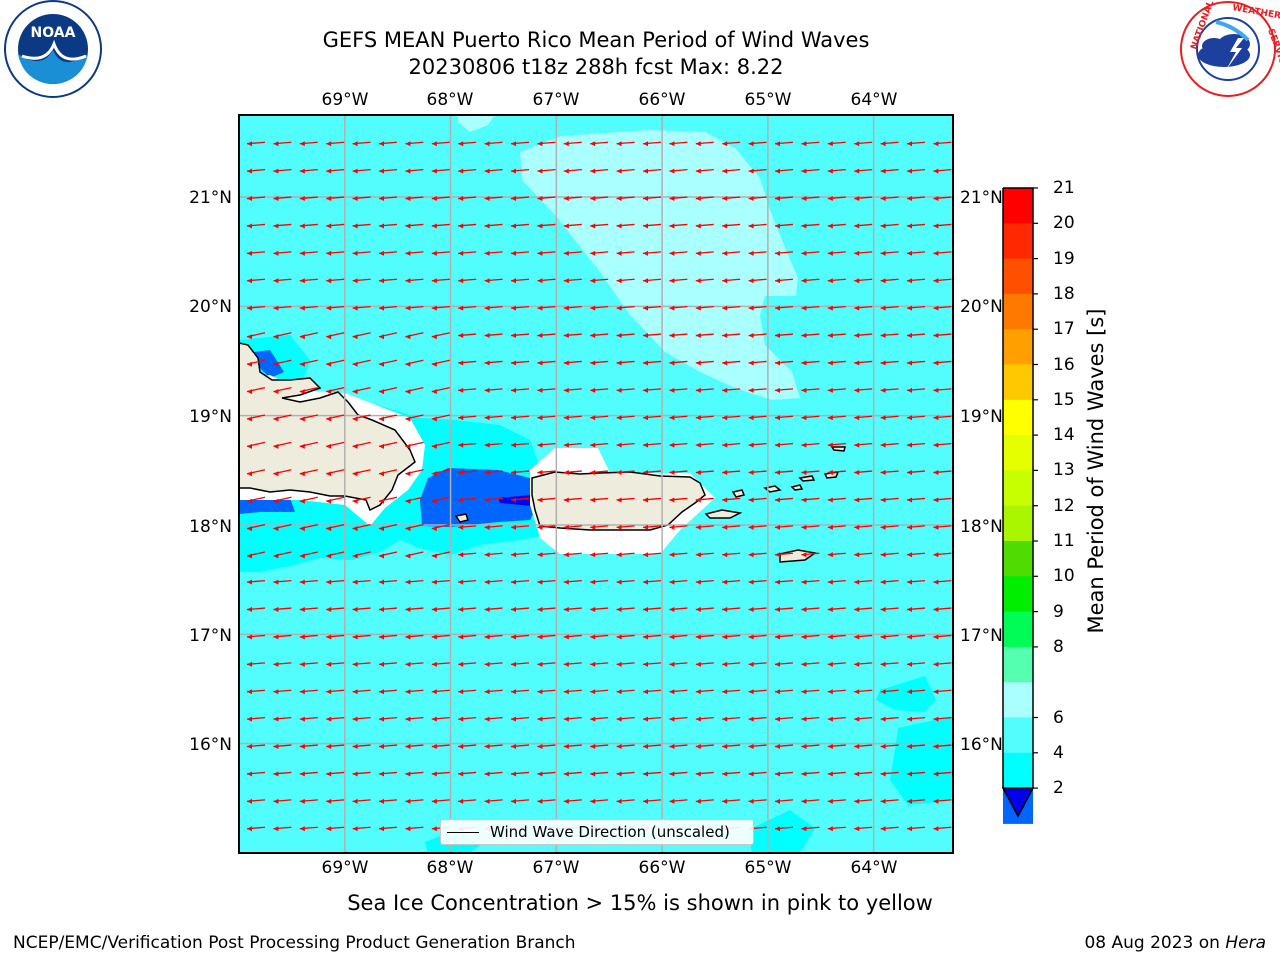  Describe the element at coordinates (874, 868) in the screenshot. I see `lon-label-bottom: 64°W` at that location.